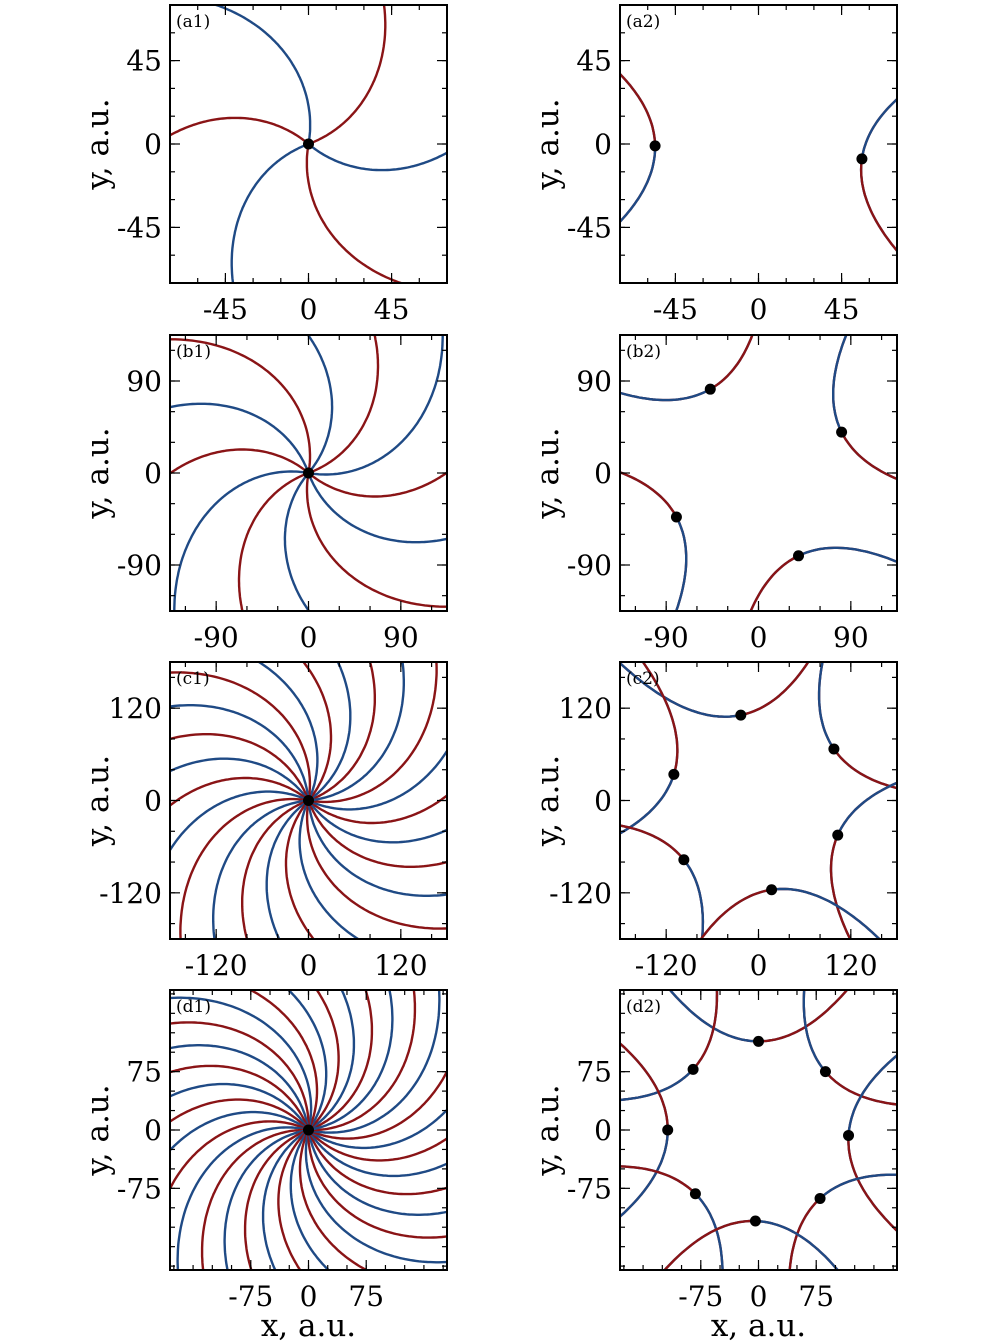  What do you see at coordinates (759, 637) in the screenshot?
I see `x-tick-label: 0` at bounding box center [759, 637].